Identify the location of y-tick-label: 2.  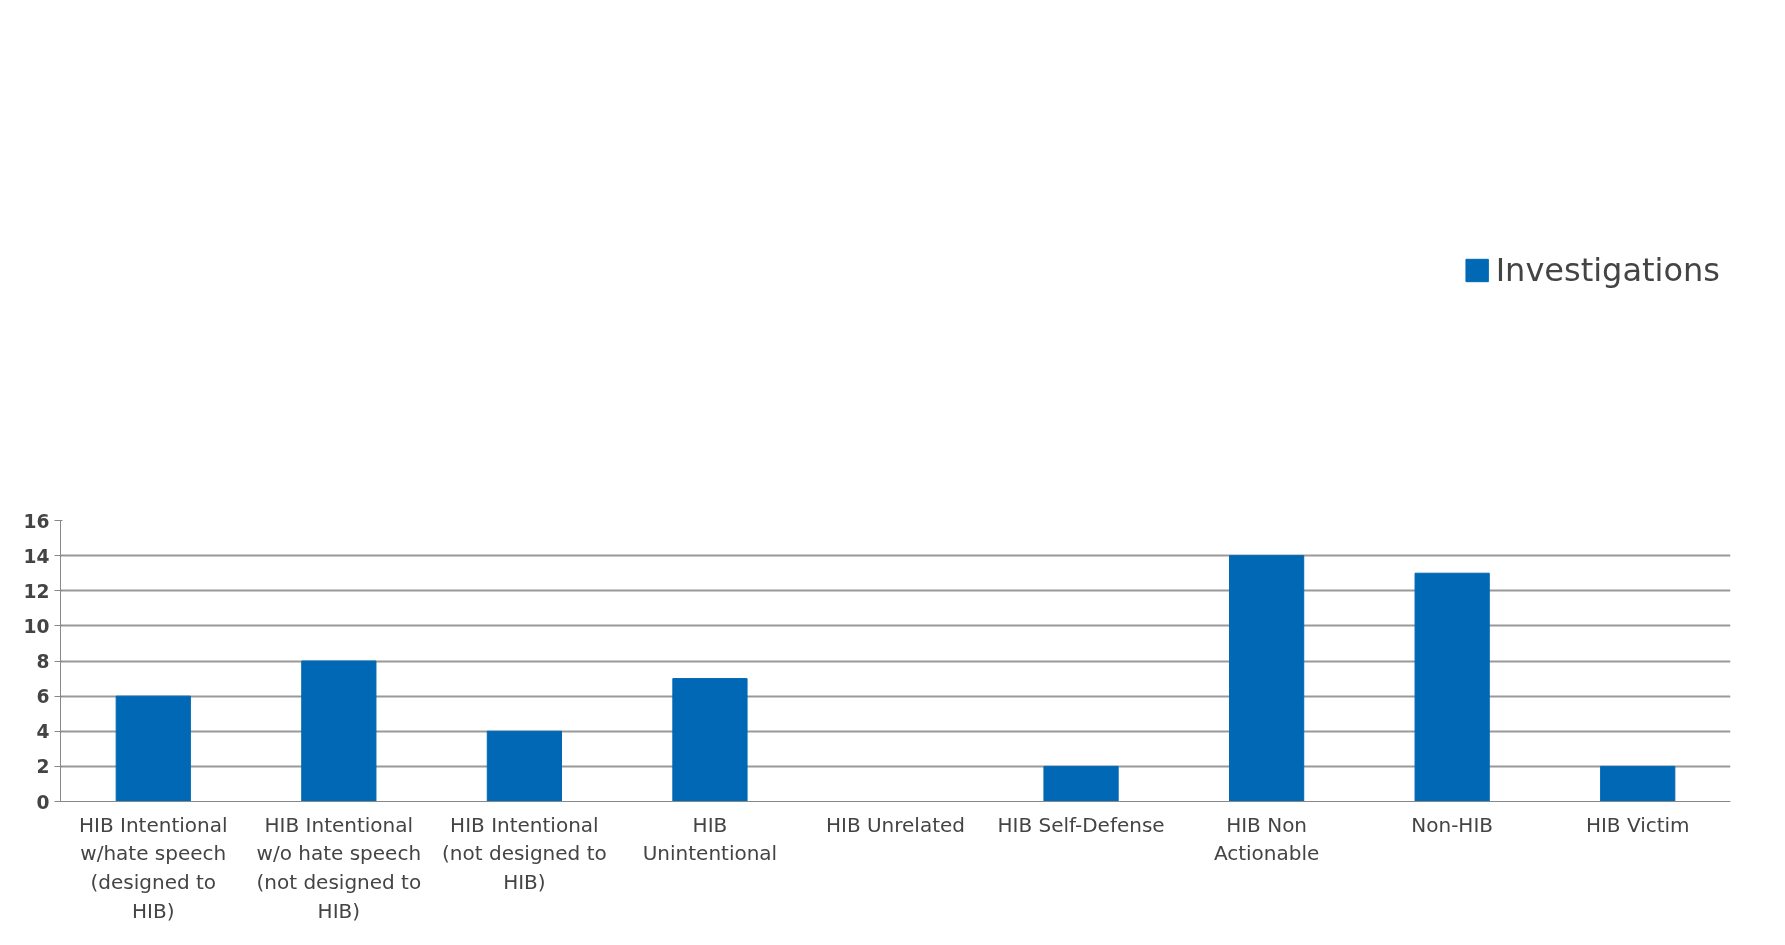
(43, 767).